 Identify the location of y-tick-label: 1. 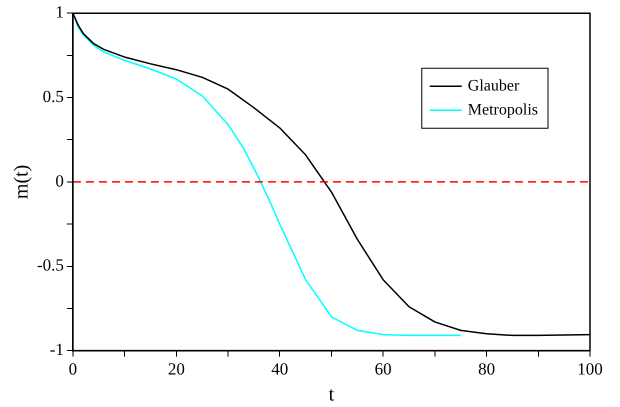
(59, 12).